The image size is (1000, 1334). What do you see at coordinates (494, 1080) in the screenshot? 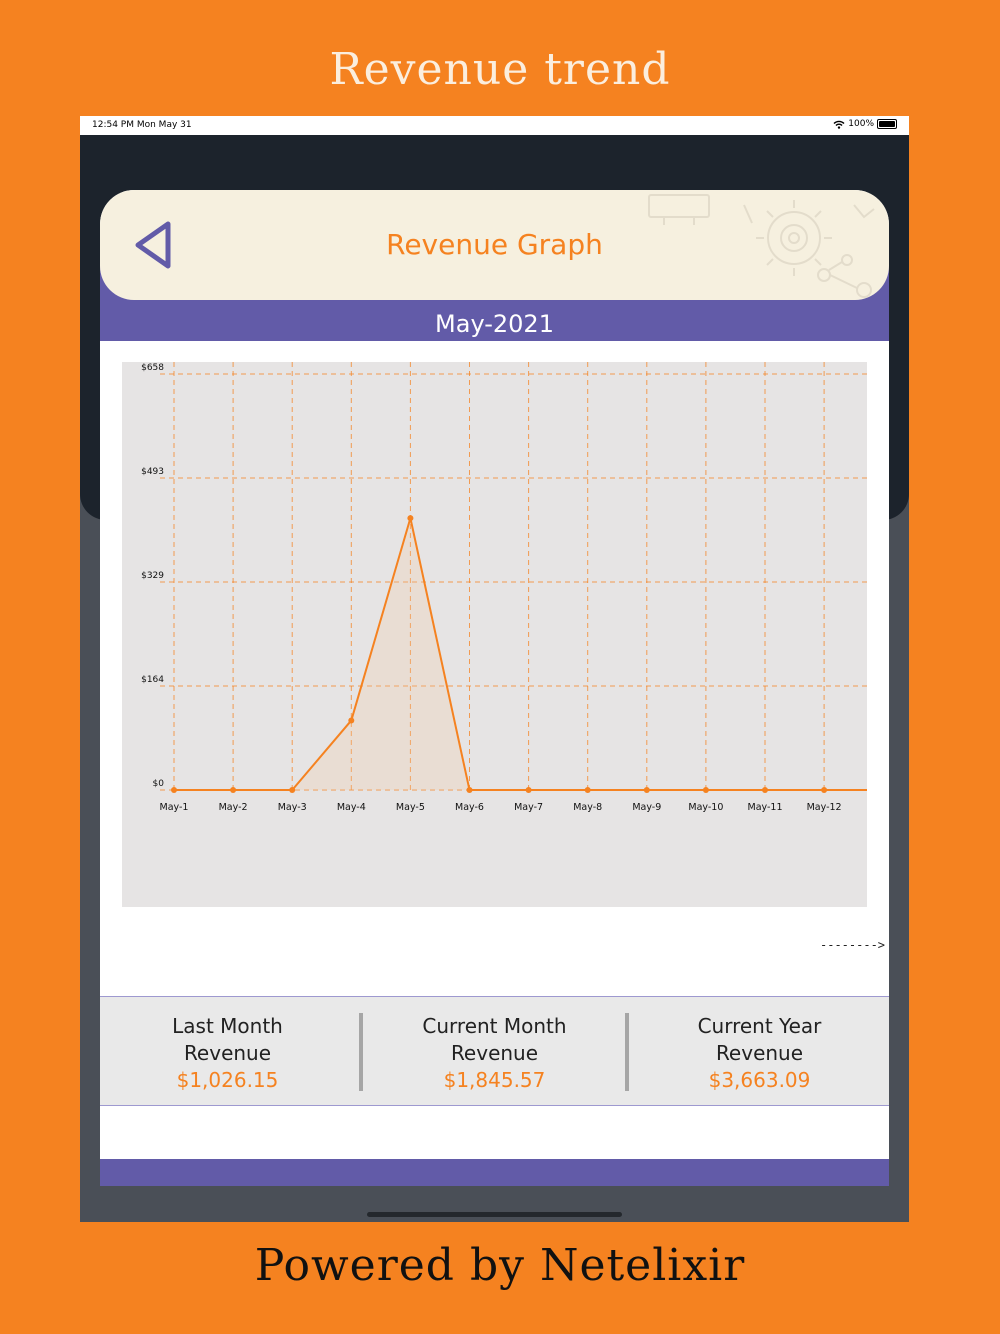
I see `stat-value: $1,845.57` at bounding box center [494, 1080].